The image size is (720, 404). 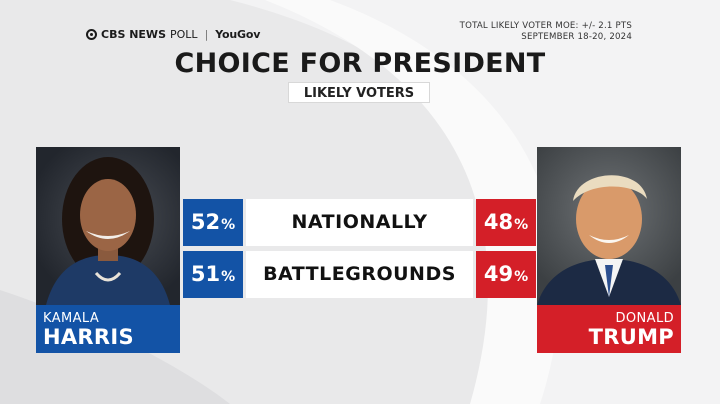 What do you see at coordinates (205, 222) in the screenshot?
I see `harris-value-nationally: 52` at bounding box center [205, 222].